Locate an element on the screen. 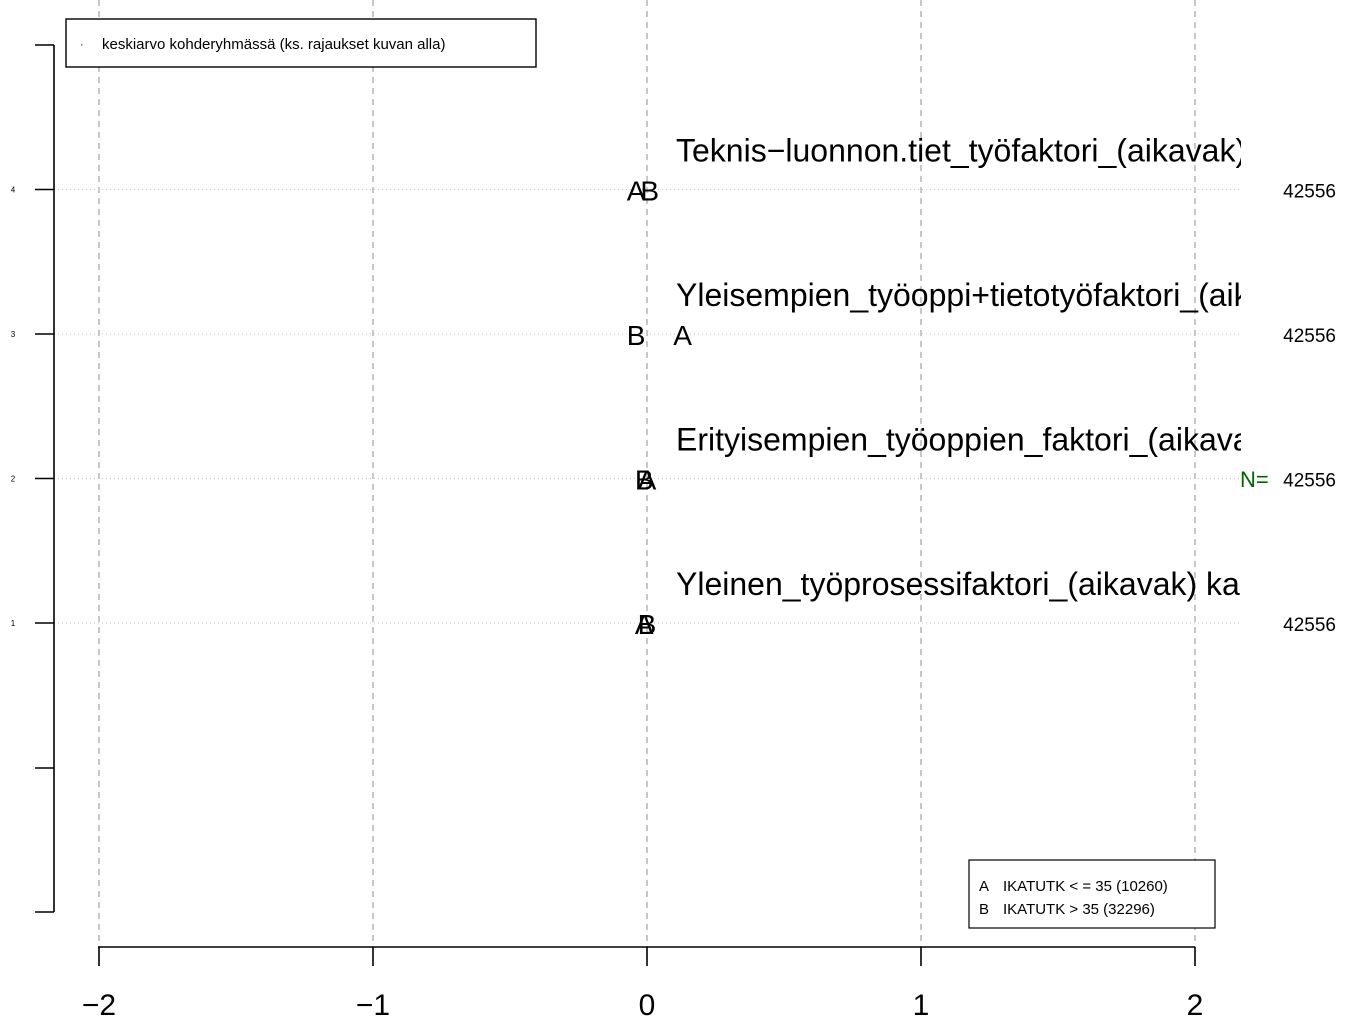 This screenshot has width=1351, height=1020. n-label: N= is located at coordinates (1254, 479).